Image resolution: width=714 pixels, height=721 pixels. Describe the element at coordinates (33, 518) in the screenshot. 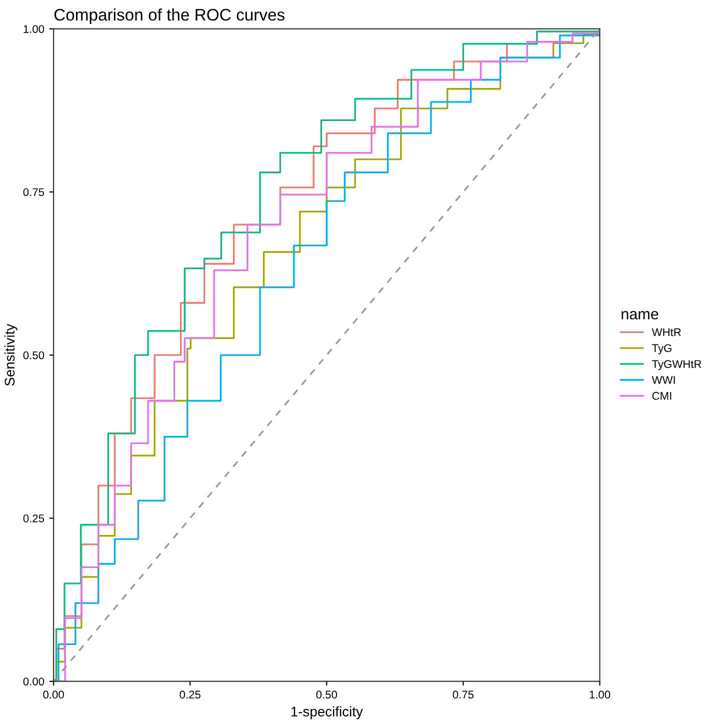

I see `y-tick-label: 0.25` at that location.